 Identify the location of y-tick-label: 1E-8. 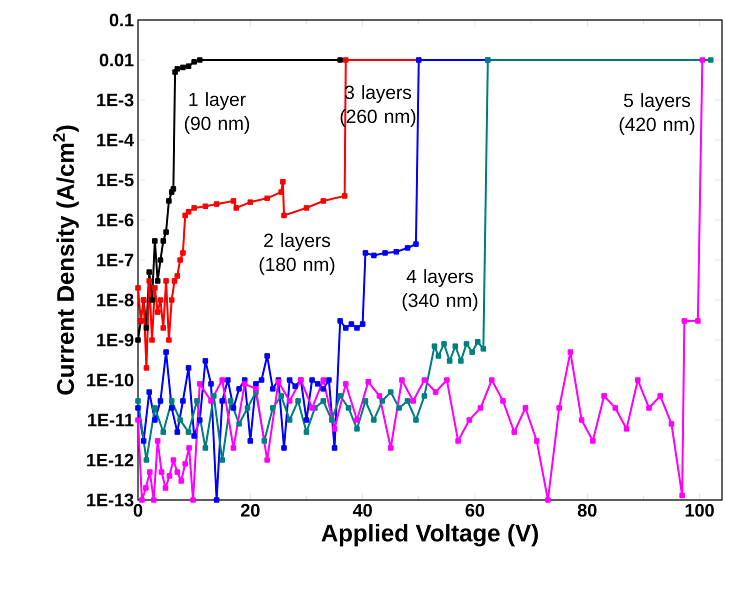
(115, 300).